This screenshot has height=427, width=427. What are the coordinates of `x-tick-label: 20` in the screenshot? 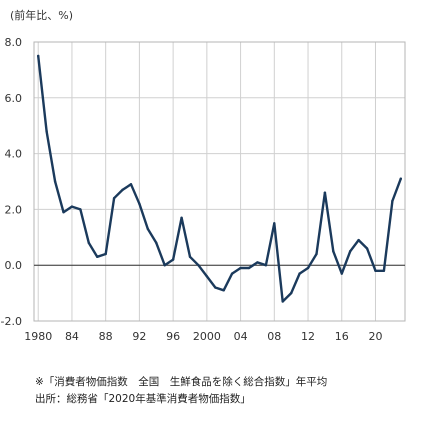 It's located at (375, 336).